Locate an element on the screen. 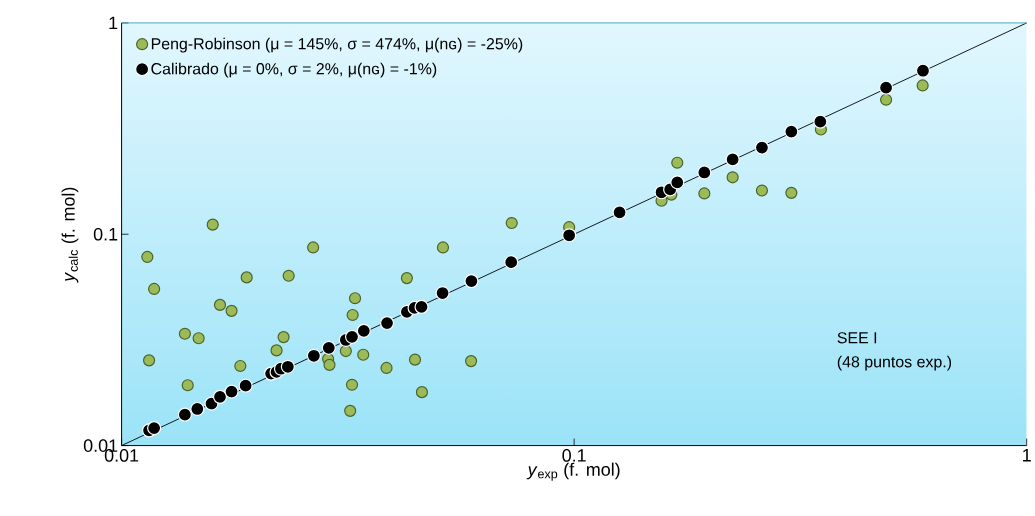 This screenshot has width=1035, height=516. annotation: (48 puntos exp.) is located at coordinates (894, 363).